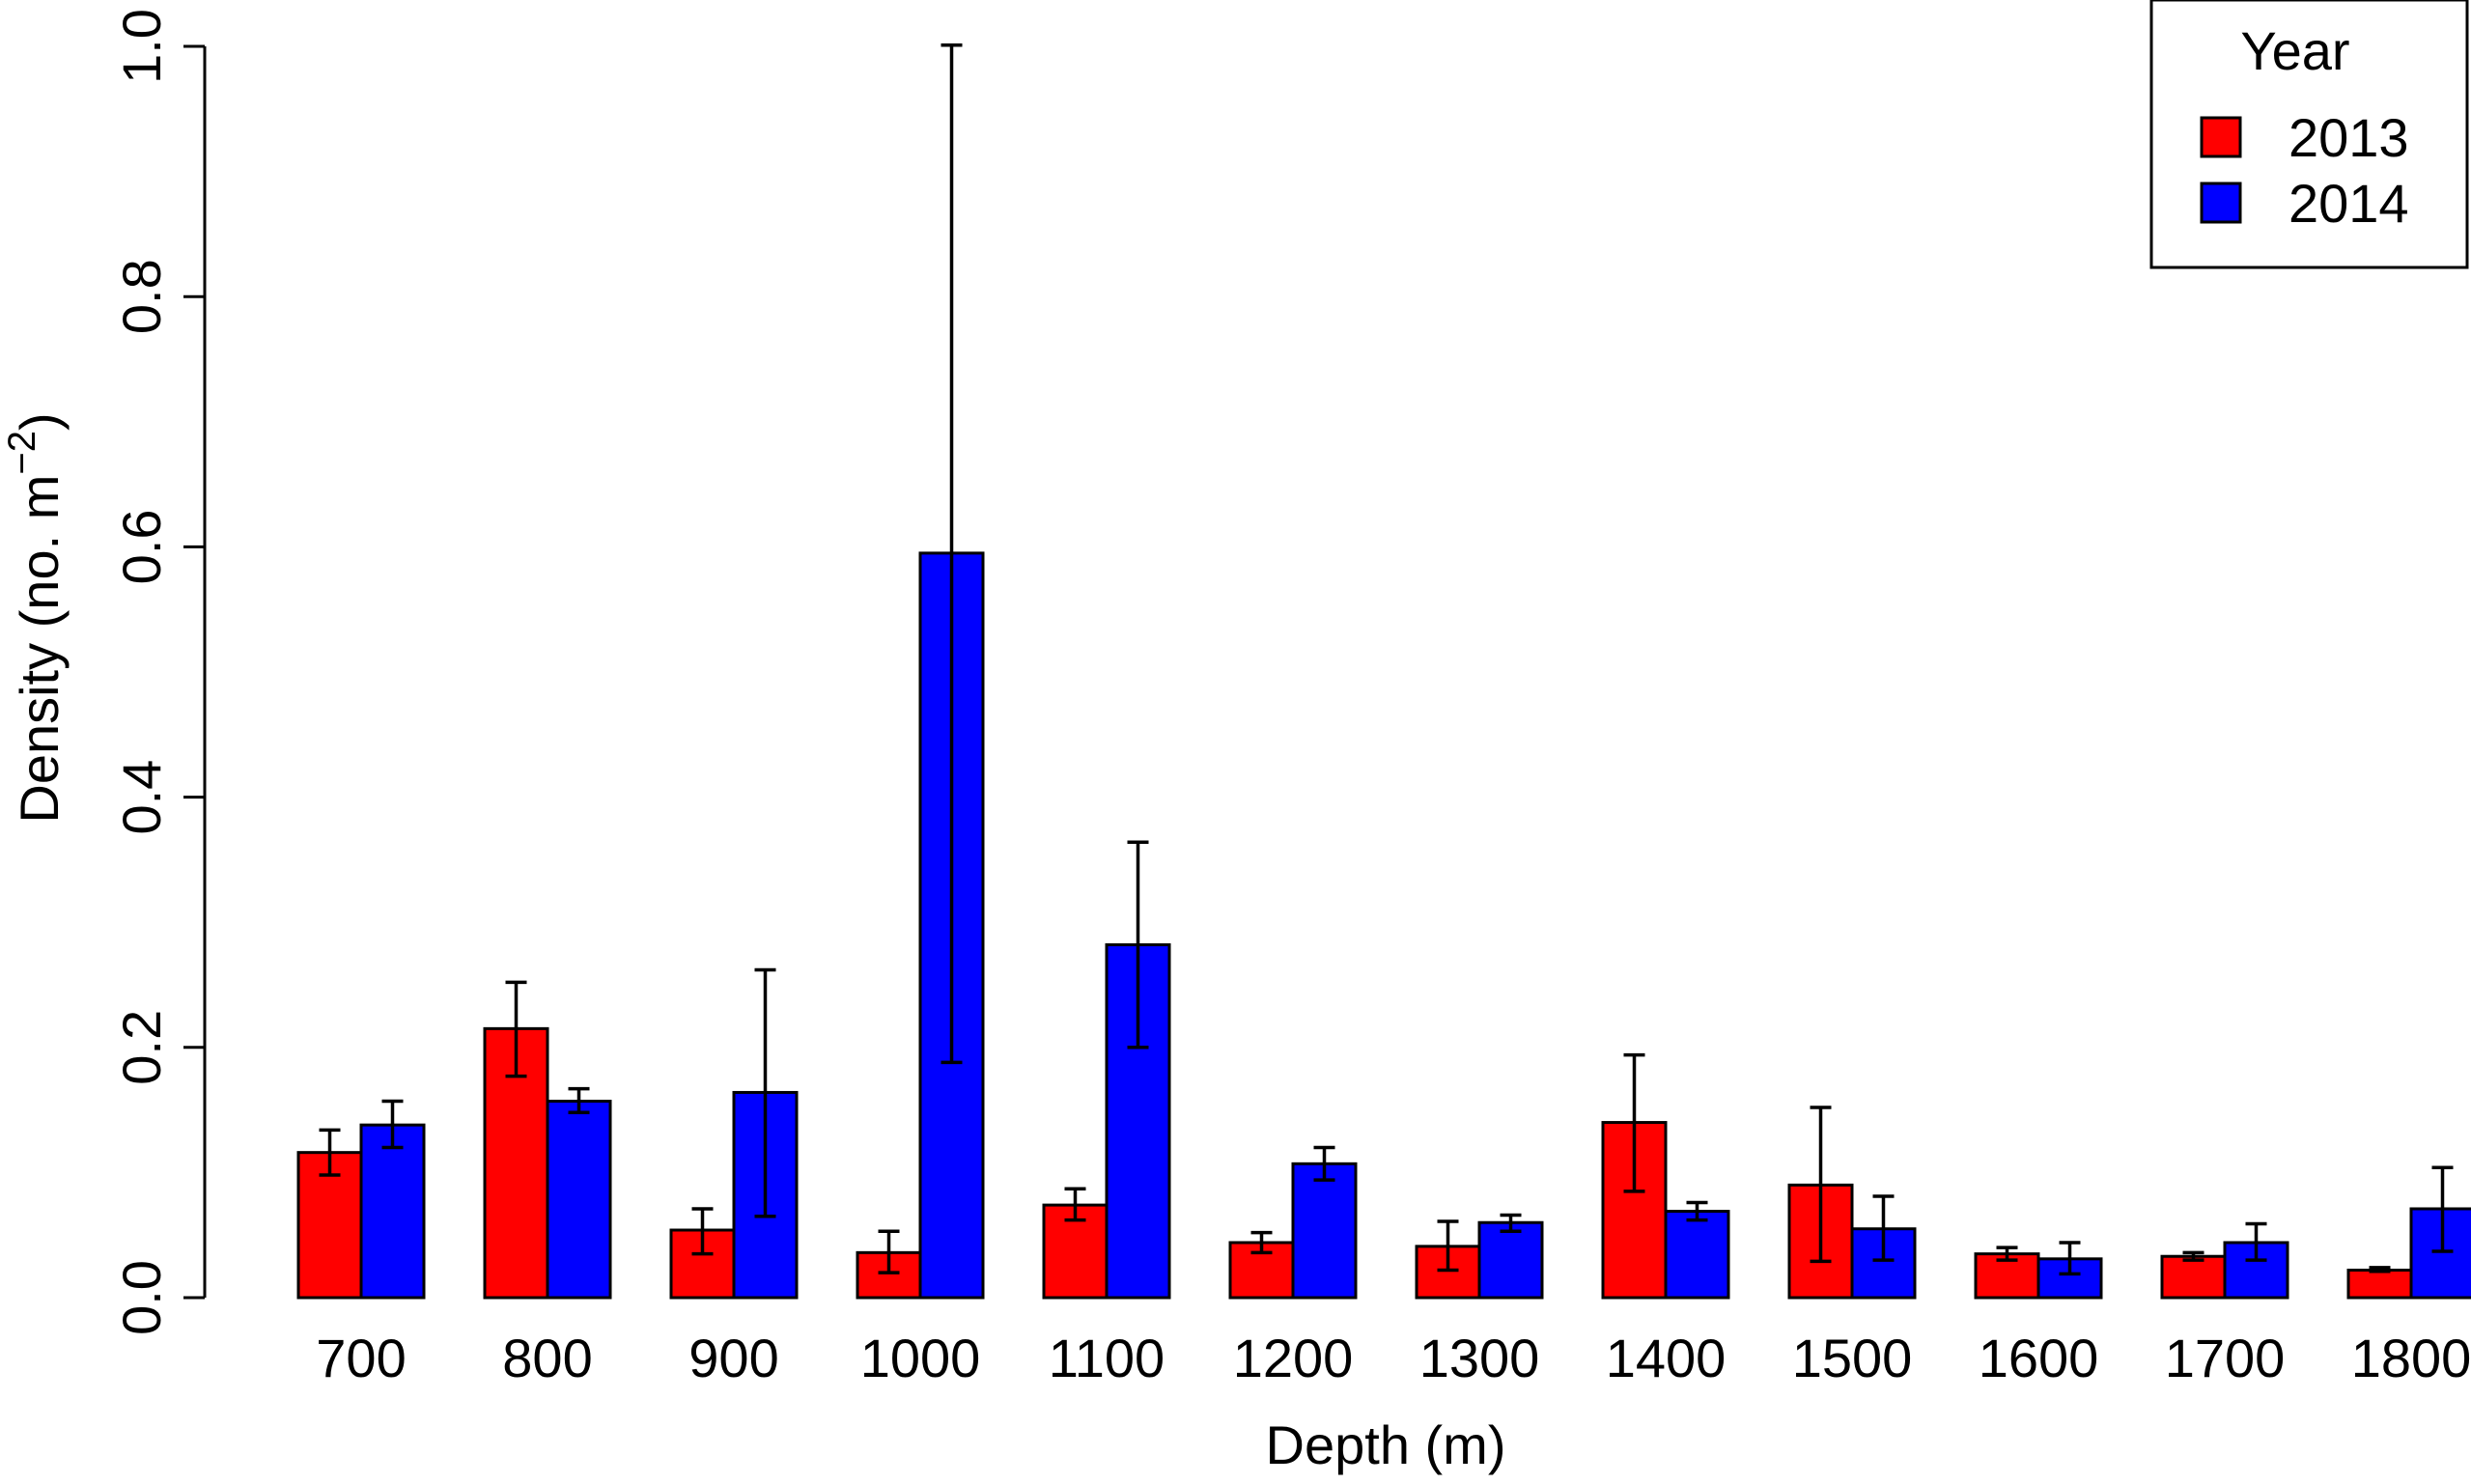 This screenshot has width=2471, height=1484. What do you see at coordinates (361, 1358) in the screenshot?
I see `x-tick-label: 700` at bounding box center [361, 1358].